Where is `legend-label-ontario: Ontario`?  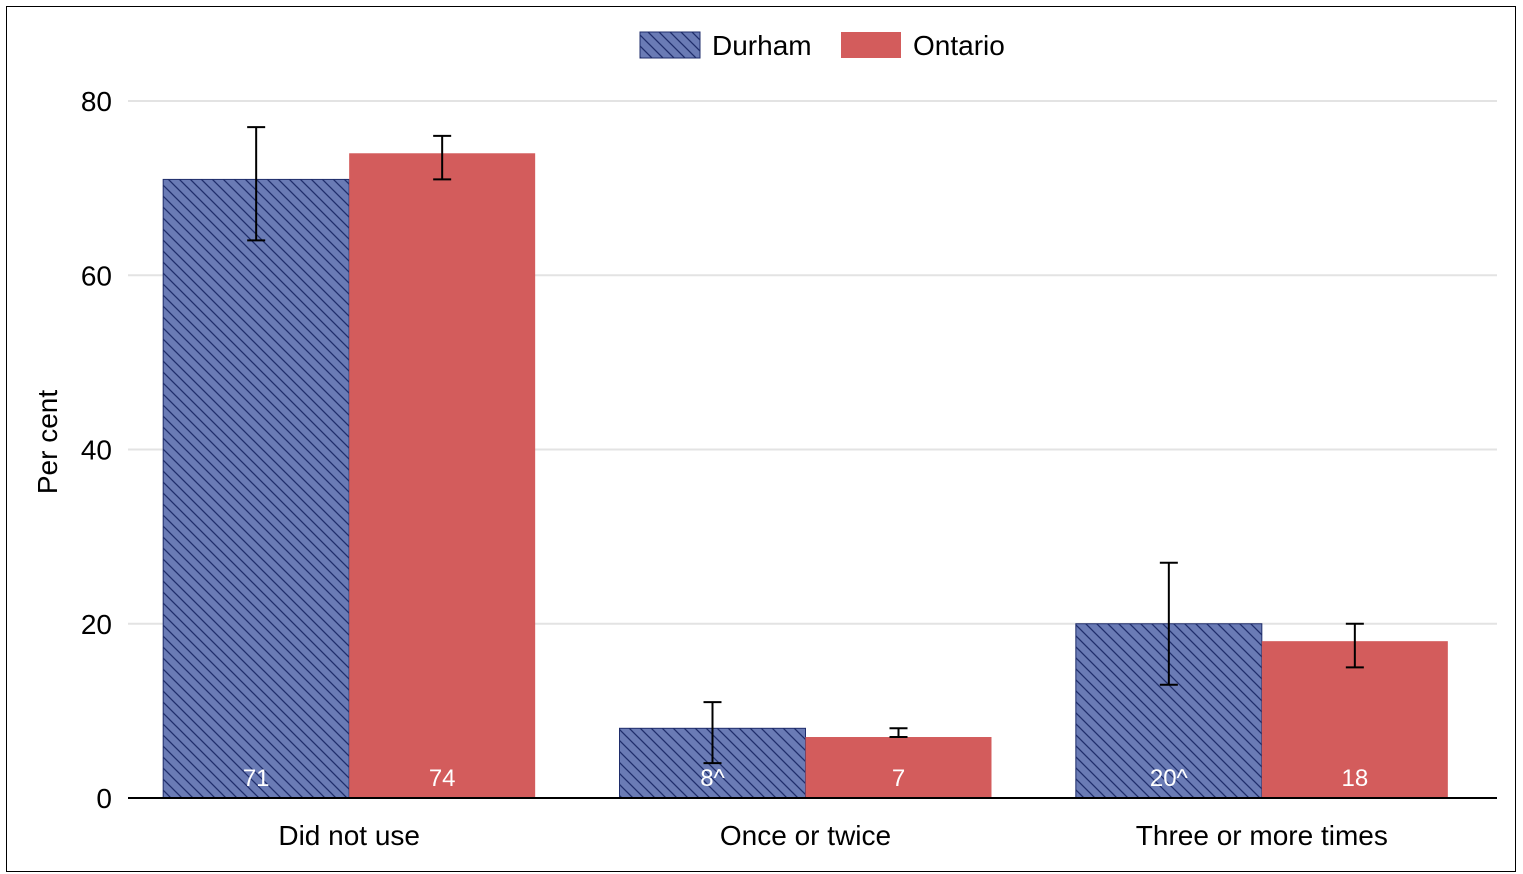 legend-label-ontario: Ontario is located at coordinates (959, 45).